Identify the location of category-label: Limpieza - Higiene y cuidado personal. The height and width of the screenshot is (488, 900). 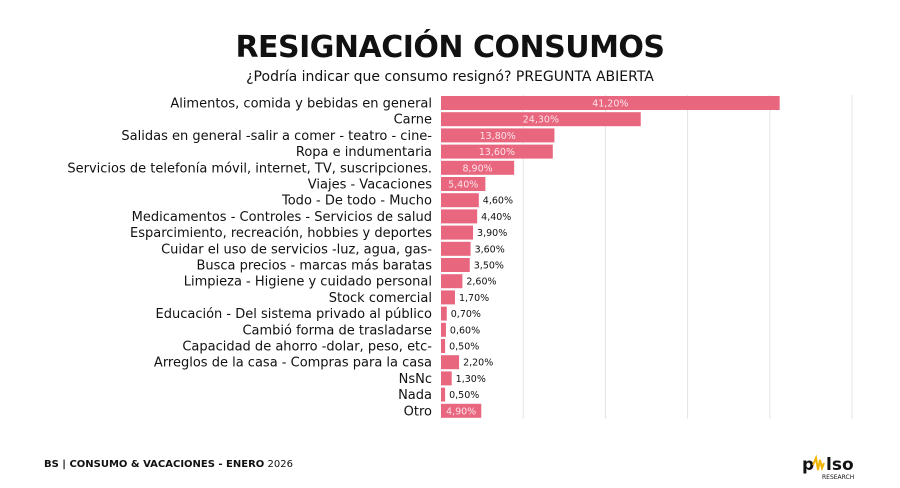
(308, 282).